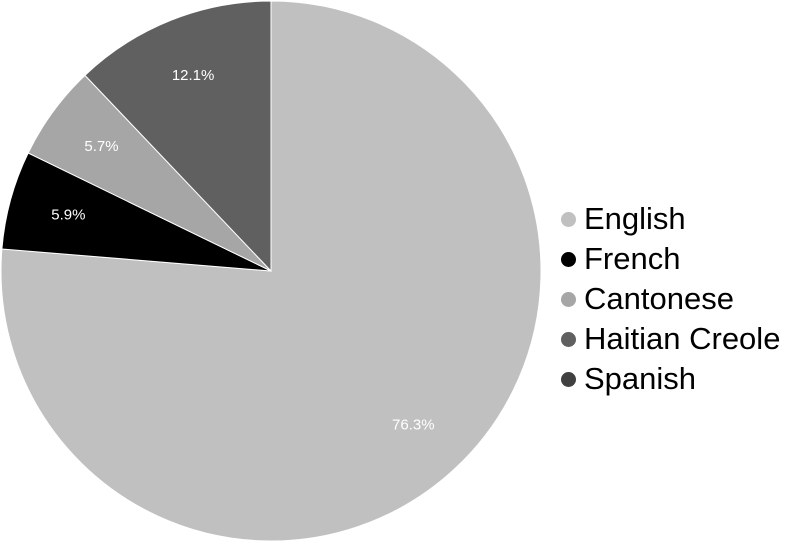  I want to click on legend-swatch-cantonese, so click(568, 299).